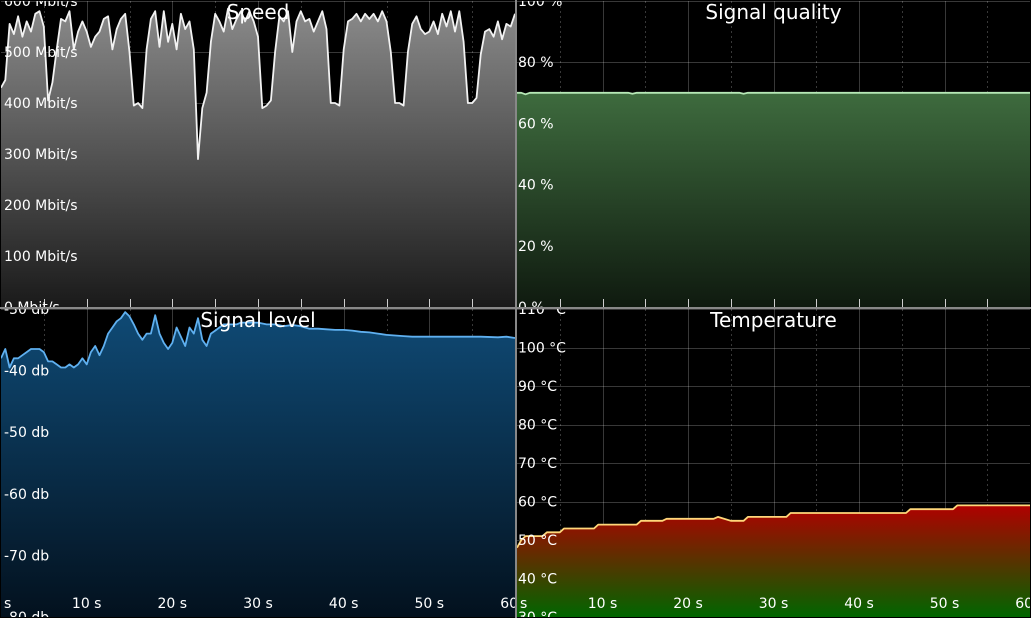  Describe the element at coordinates (26, 433) in the screenshot. I see `signal-level-ytick-label: -50 db` at that location.